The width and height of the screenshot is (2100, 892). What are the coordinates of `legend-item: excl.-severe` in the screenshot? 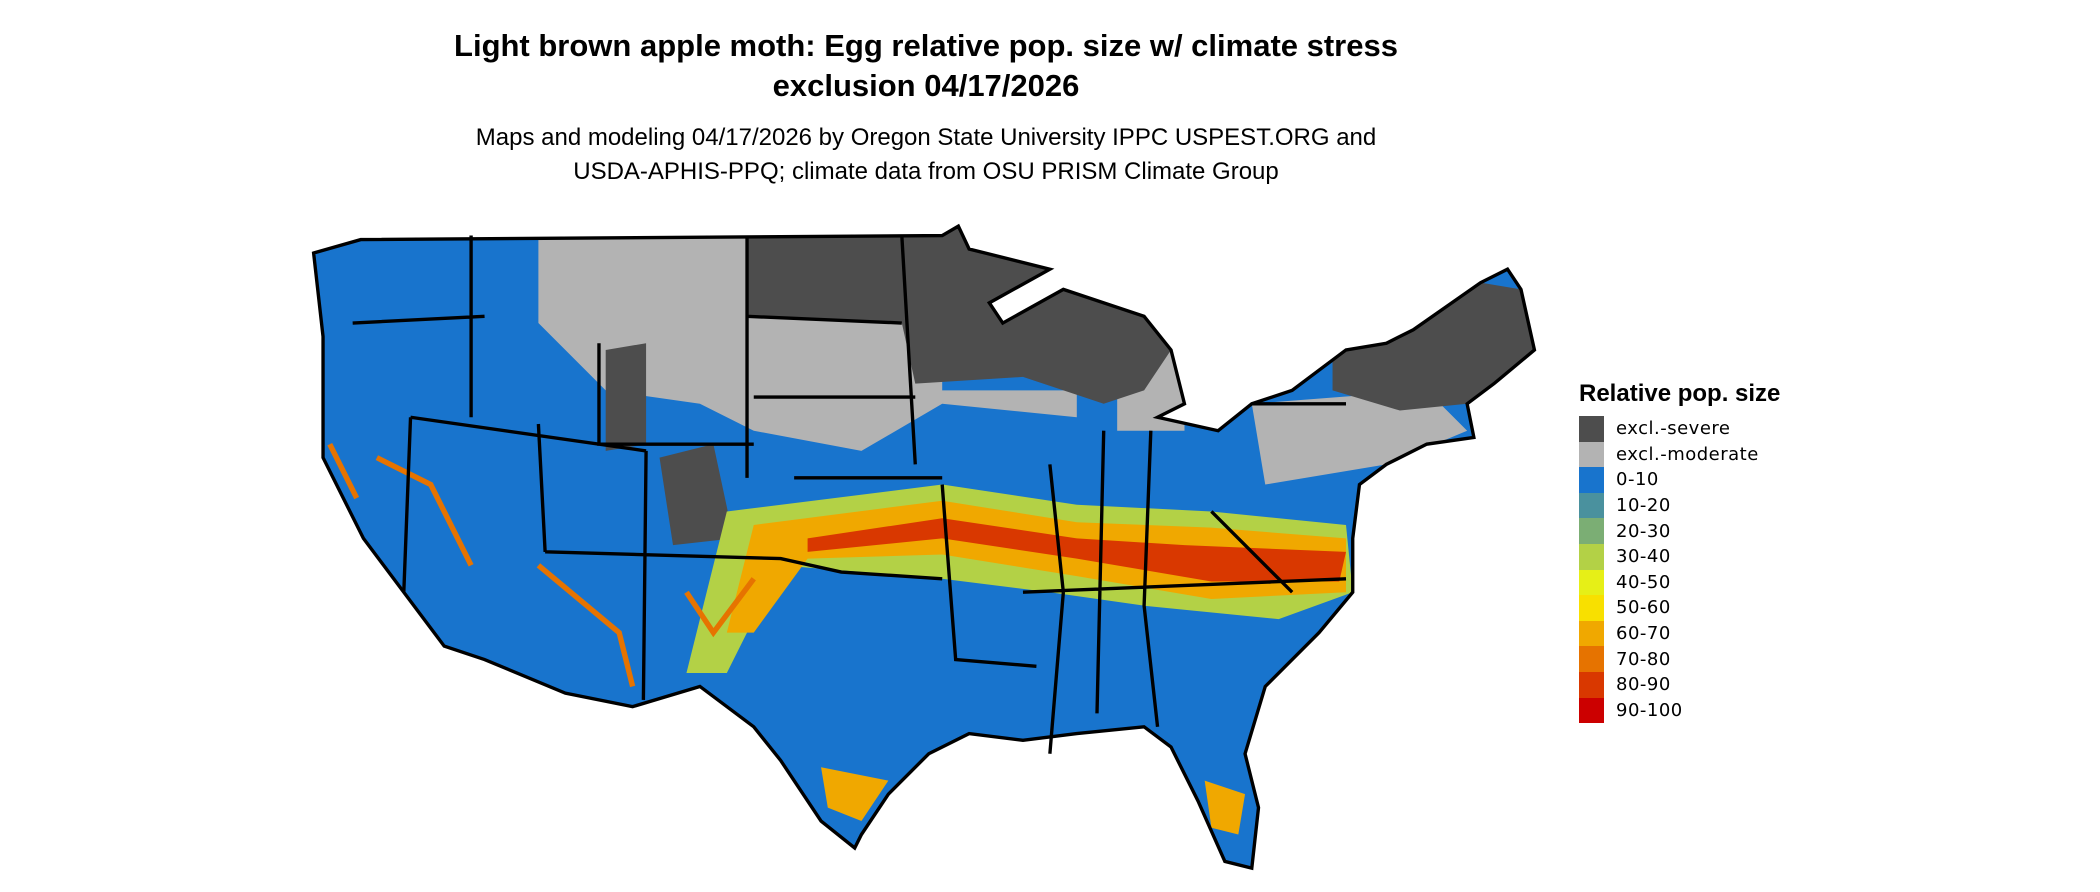 It's located at (1679, 429).